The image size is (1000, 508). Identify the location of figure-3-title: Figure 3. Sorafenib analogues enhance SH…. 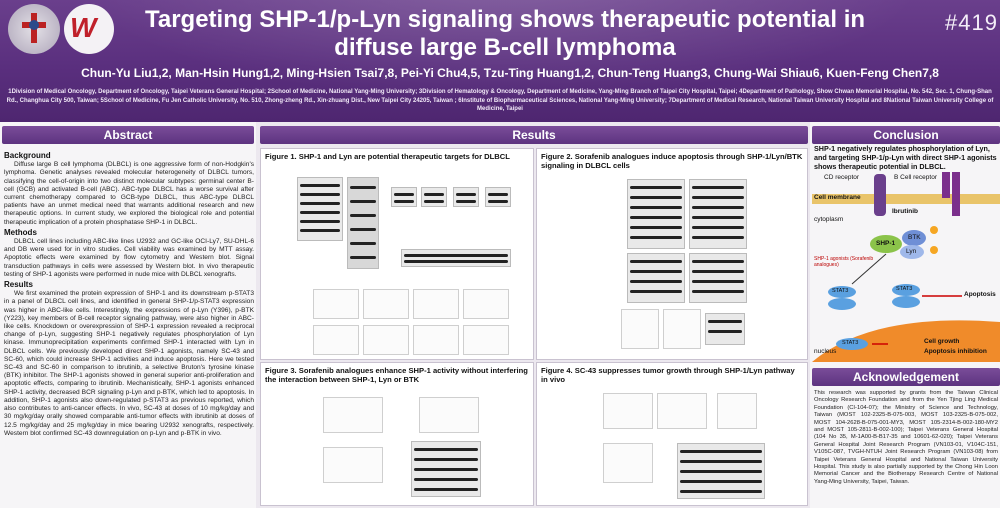
(396, 375).